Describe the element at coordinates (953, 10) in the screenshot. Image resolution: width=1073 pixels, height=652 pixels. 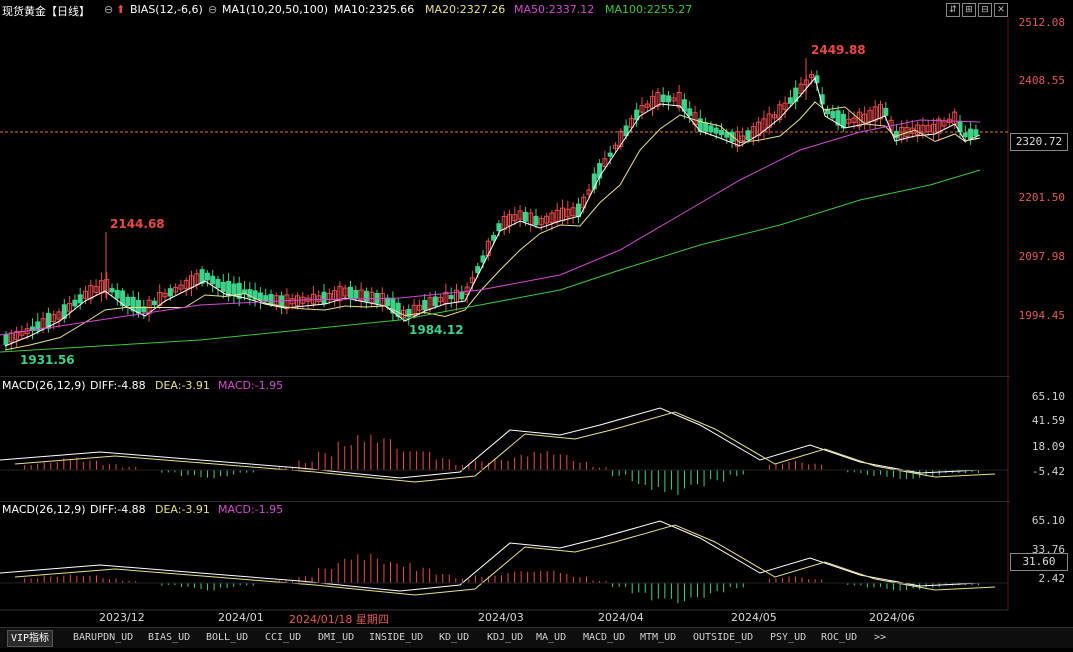
I see `restore-icon: ⇵` at that location.